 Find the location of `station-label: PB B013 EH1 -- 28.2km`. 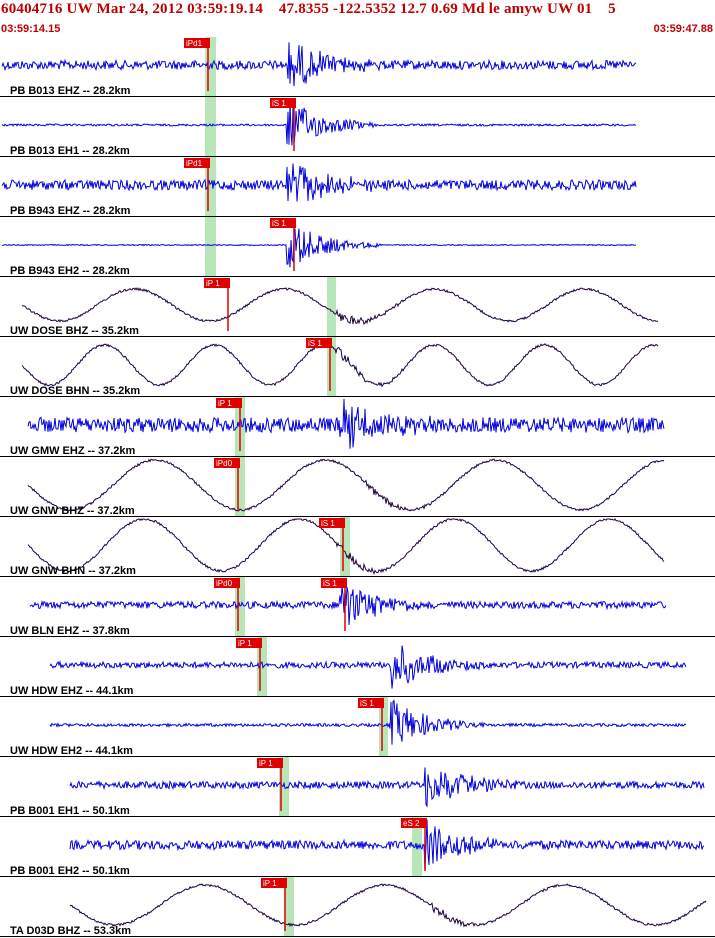

station-label: PB B013 EH1 -- 28.2km is located at coordinates (70, 151).